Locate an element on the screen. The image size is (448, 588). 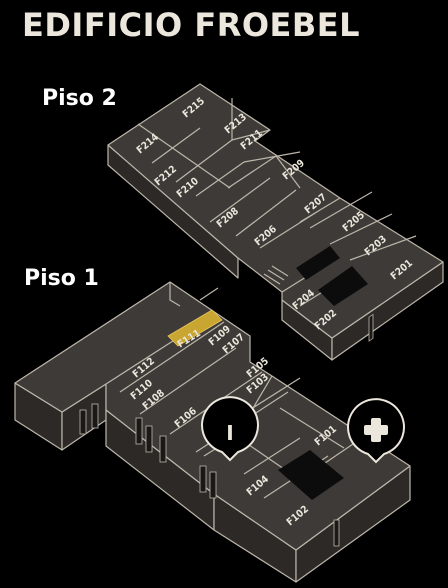
floor-label-piso-1: Piso 1 is located at coordinates (61, 278).